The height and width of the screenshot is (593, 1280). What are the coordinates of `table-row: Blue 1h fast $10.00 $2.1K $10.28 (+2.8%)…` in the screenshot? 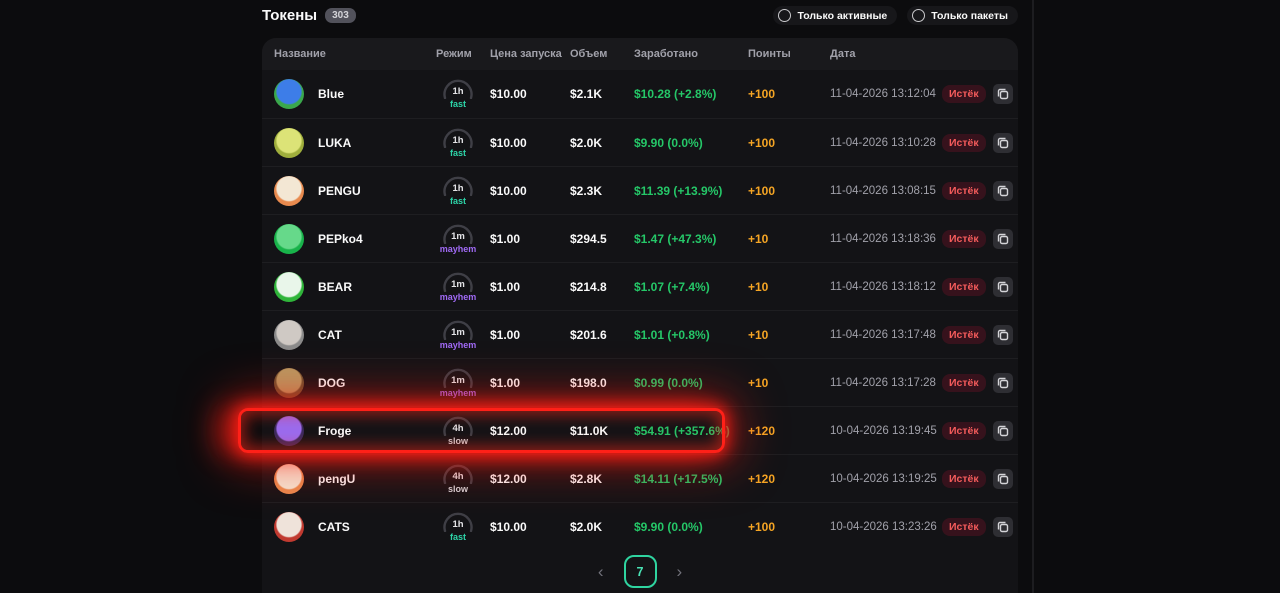 It's located at (640, 94).